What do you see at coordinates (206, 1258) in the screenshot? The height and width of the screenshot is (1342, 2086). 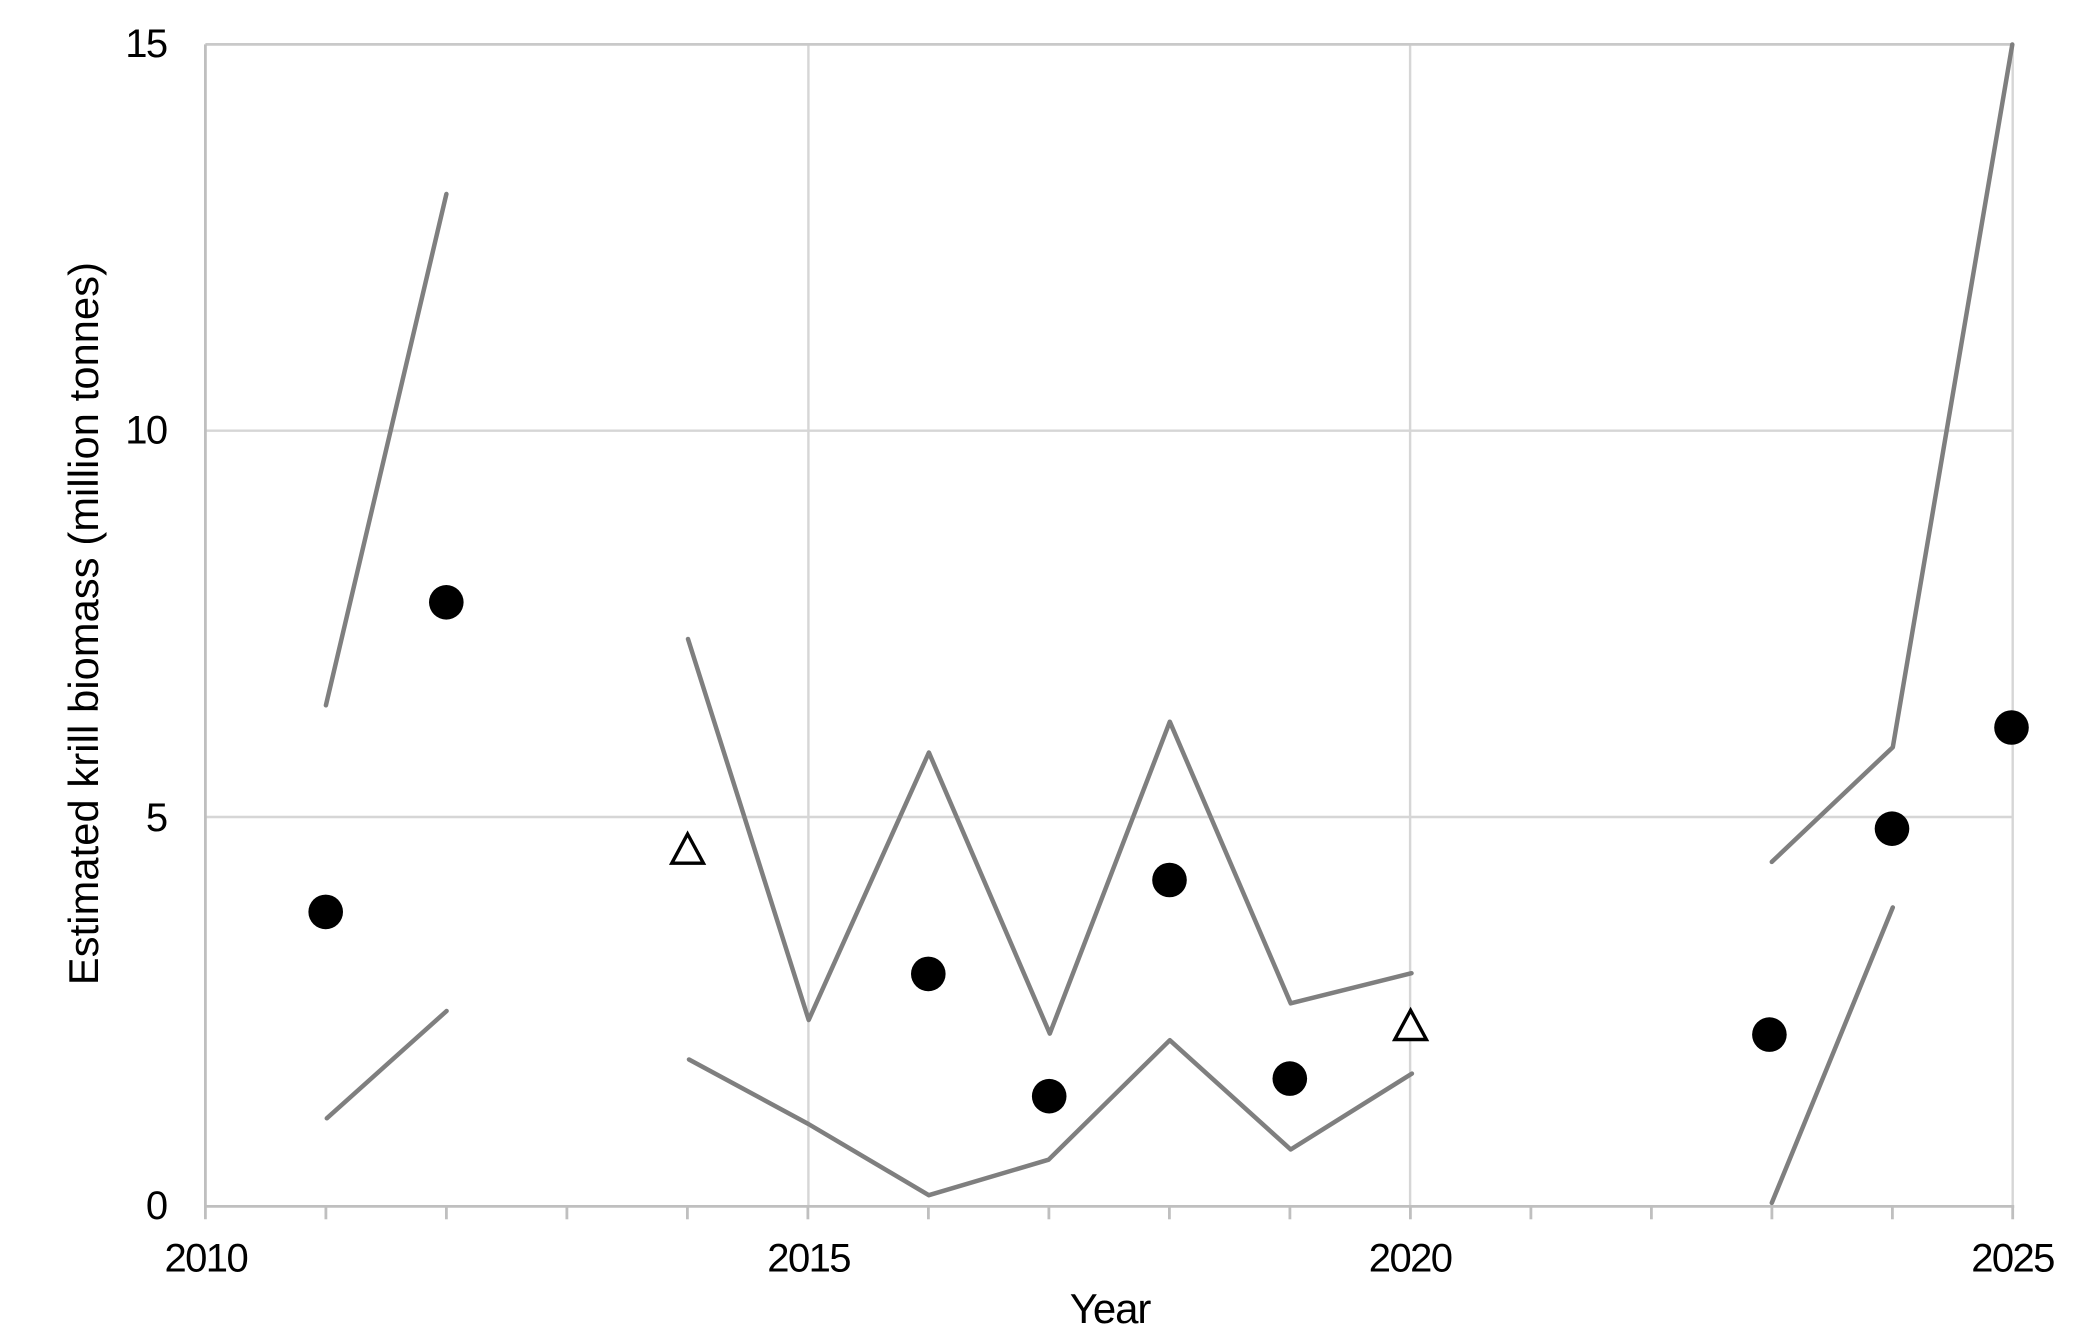 I see `svg-text: 2010` at bounding box center [206, 1258].